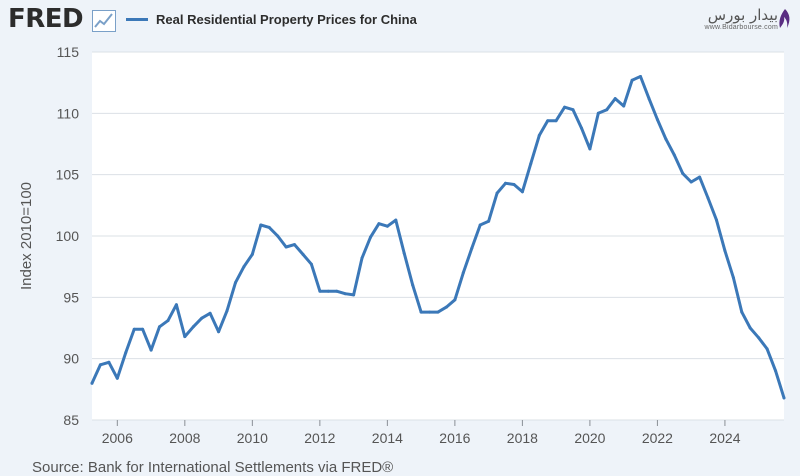  Describe the element at coordinates (454, 438) in the screenshot. I see `x-tick-label: 2016` at that location.